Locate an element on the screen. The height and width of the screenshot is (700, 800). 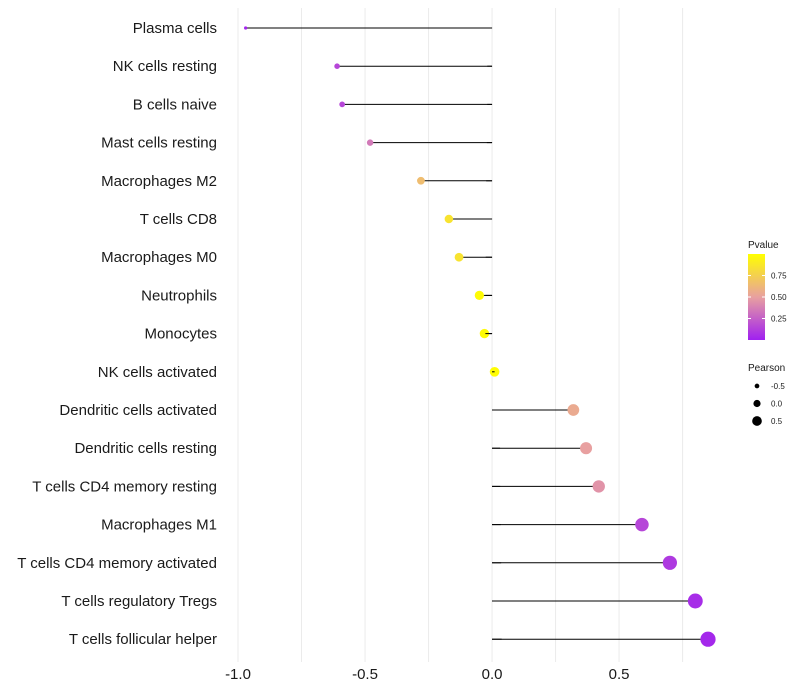
category-label: Macrophages M0 is located at coordinates (159, 257).